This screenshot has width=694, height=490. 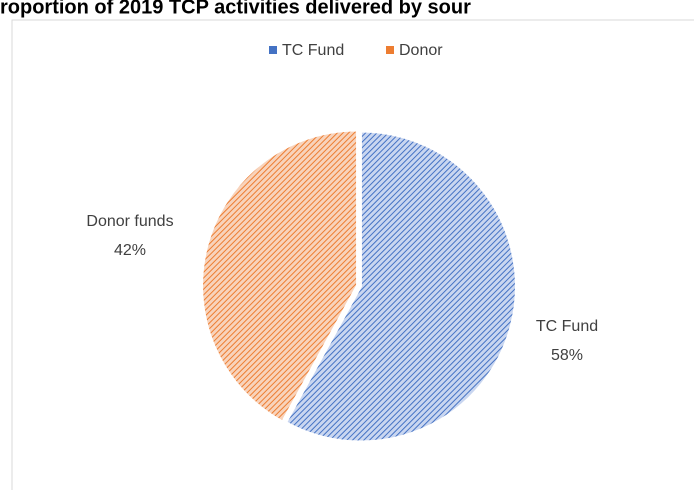 I want to click on data-label: 58%, so click(x=567, y=355).